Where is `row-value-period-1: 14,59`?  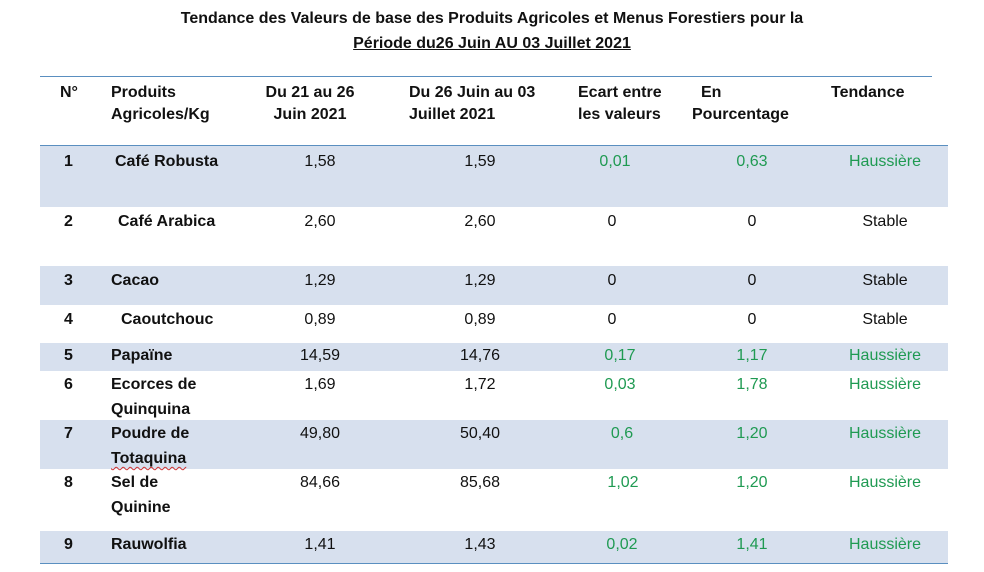 row-value-period-1: 14,59 is located at coordinates (320, 355).